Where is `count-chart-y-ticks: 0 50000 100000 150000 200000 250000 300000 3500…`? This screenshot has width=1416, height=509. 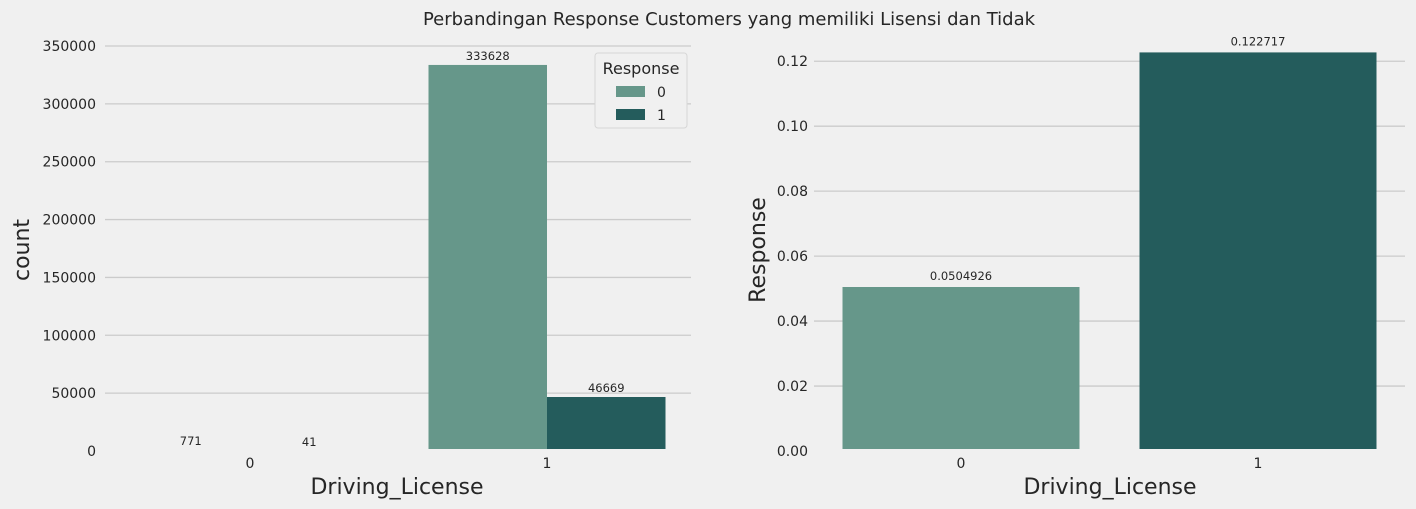
count-chart-y-ticks: 0 50000 100000 150000 200000 250000 300000 3500… is located at coordinates (69, 249).